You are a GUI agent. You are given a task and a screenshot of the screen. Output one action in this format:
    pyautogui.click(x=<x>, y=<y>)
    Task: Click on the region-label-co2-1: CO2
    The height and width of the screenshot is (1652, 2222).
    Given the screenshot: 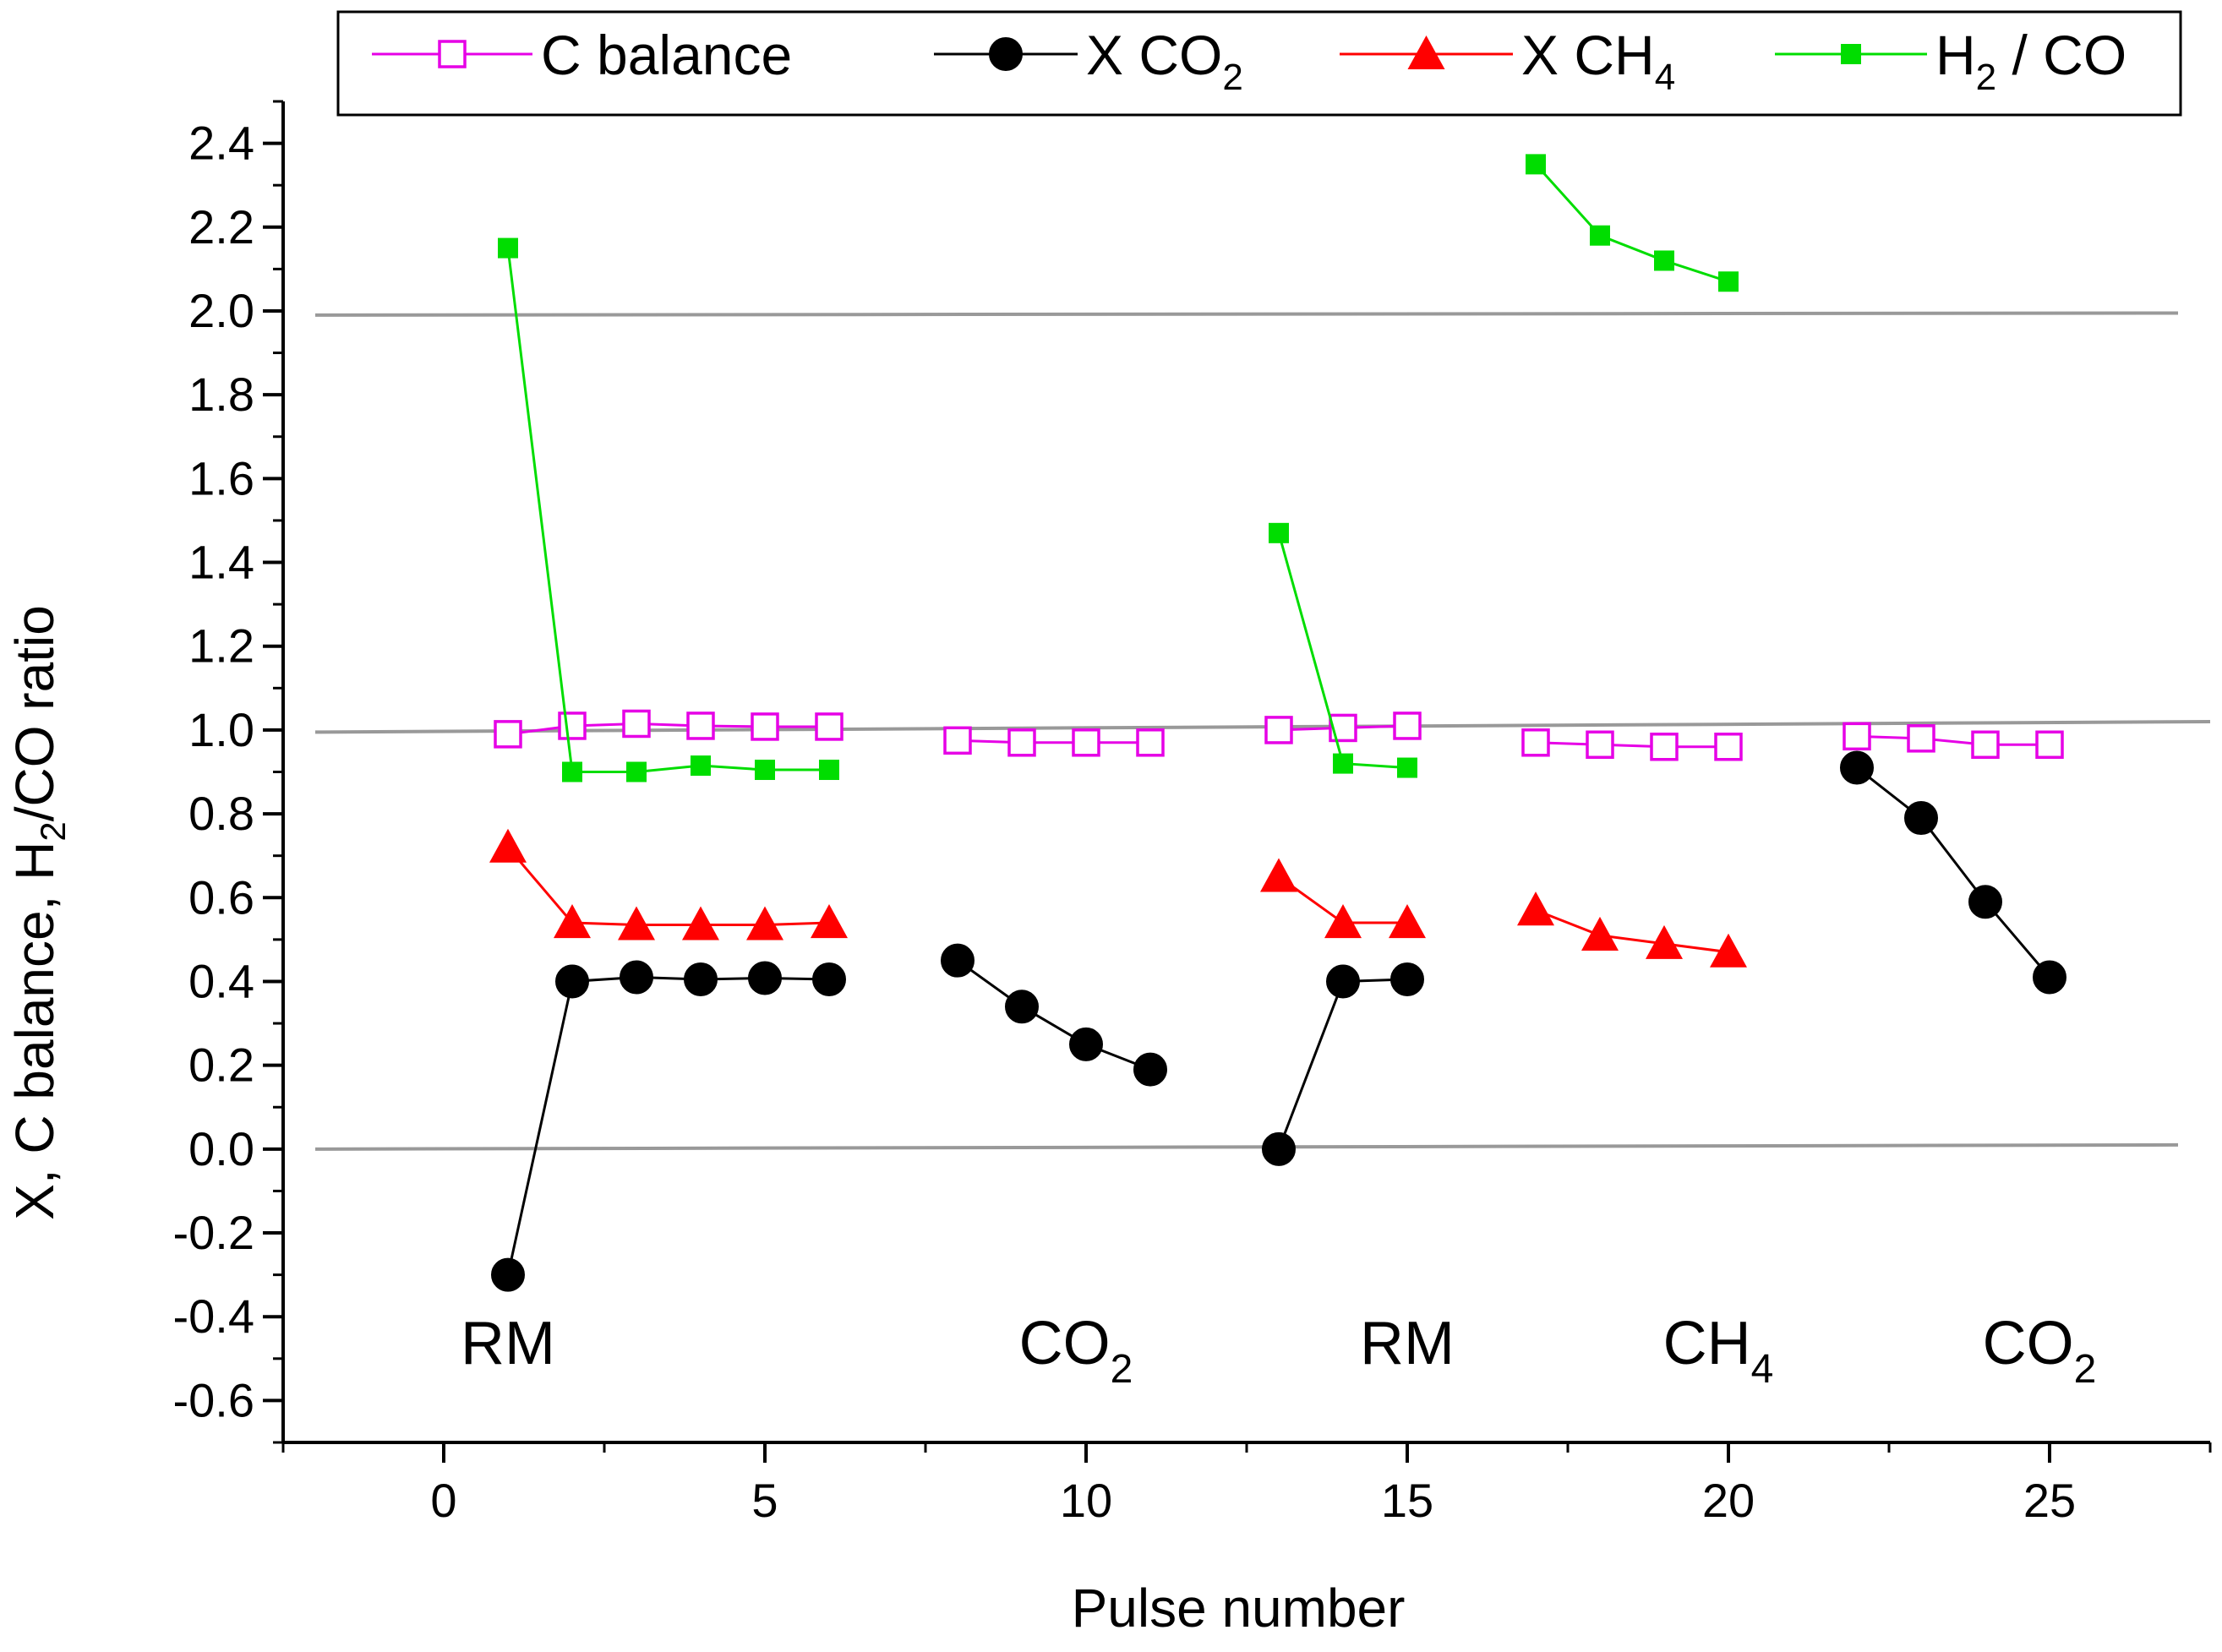 What is the action you would take?
    pyautogui.click(x=1076, y=1351)
    